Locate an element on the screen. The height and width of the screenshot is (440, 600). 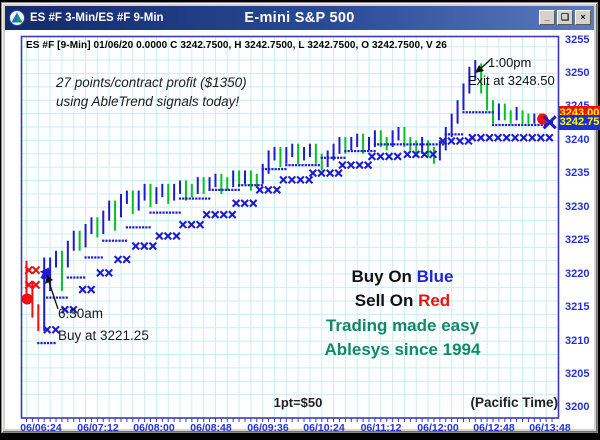
y-axis-label: 3250 is located at coordinates (577, 72).